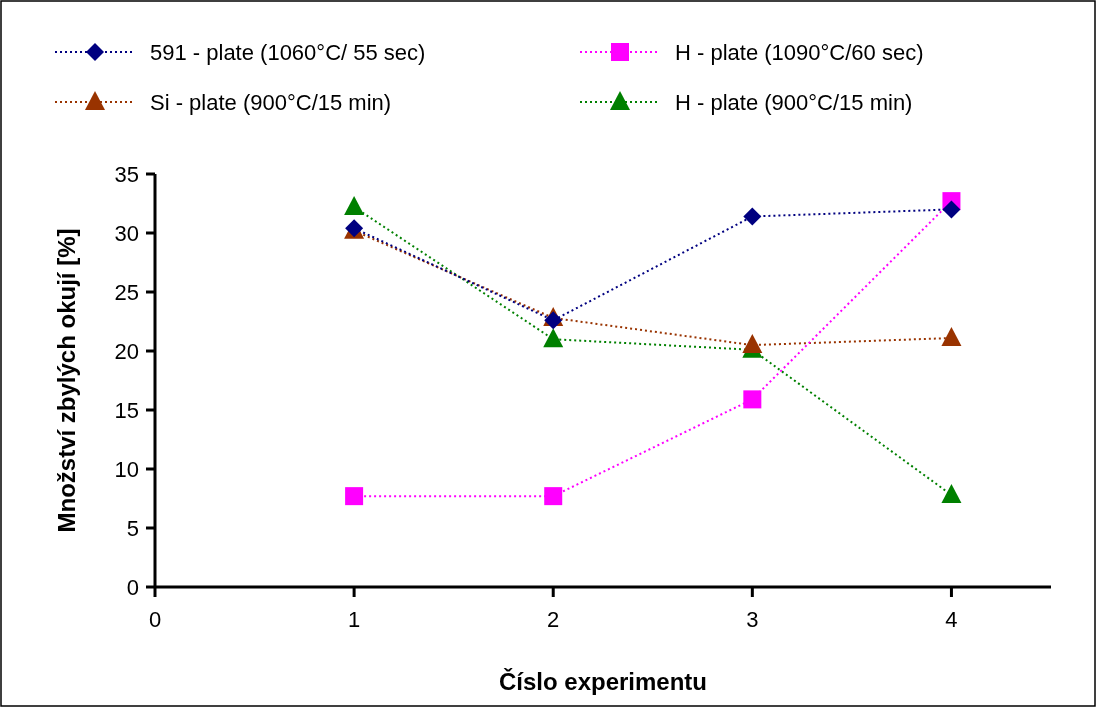 The width and height of the screenshot is (1096, 707). What do you see at coordinates (126, 233) in the screenshot?
I see `y-tick-label: 30` at bounding box center [126, 233].